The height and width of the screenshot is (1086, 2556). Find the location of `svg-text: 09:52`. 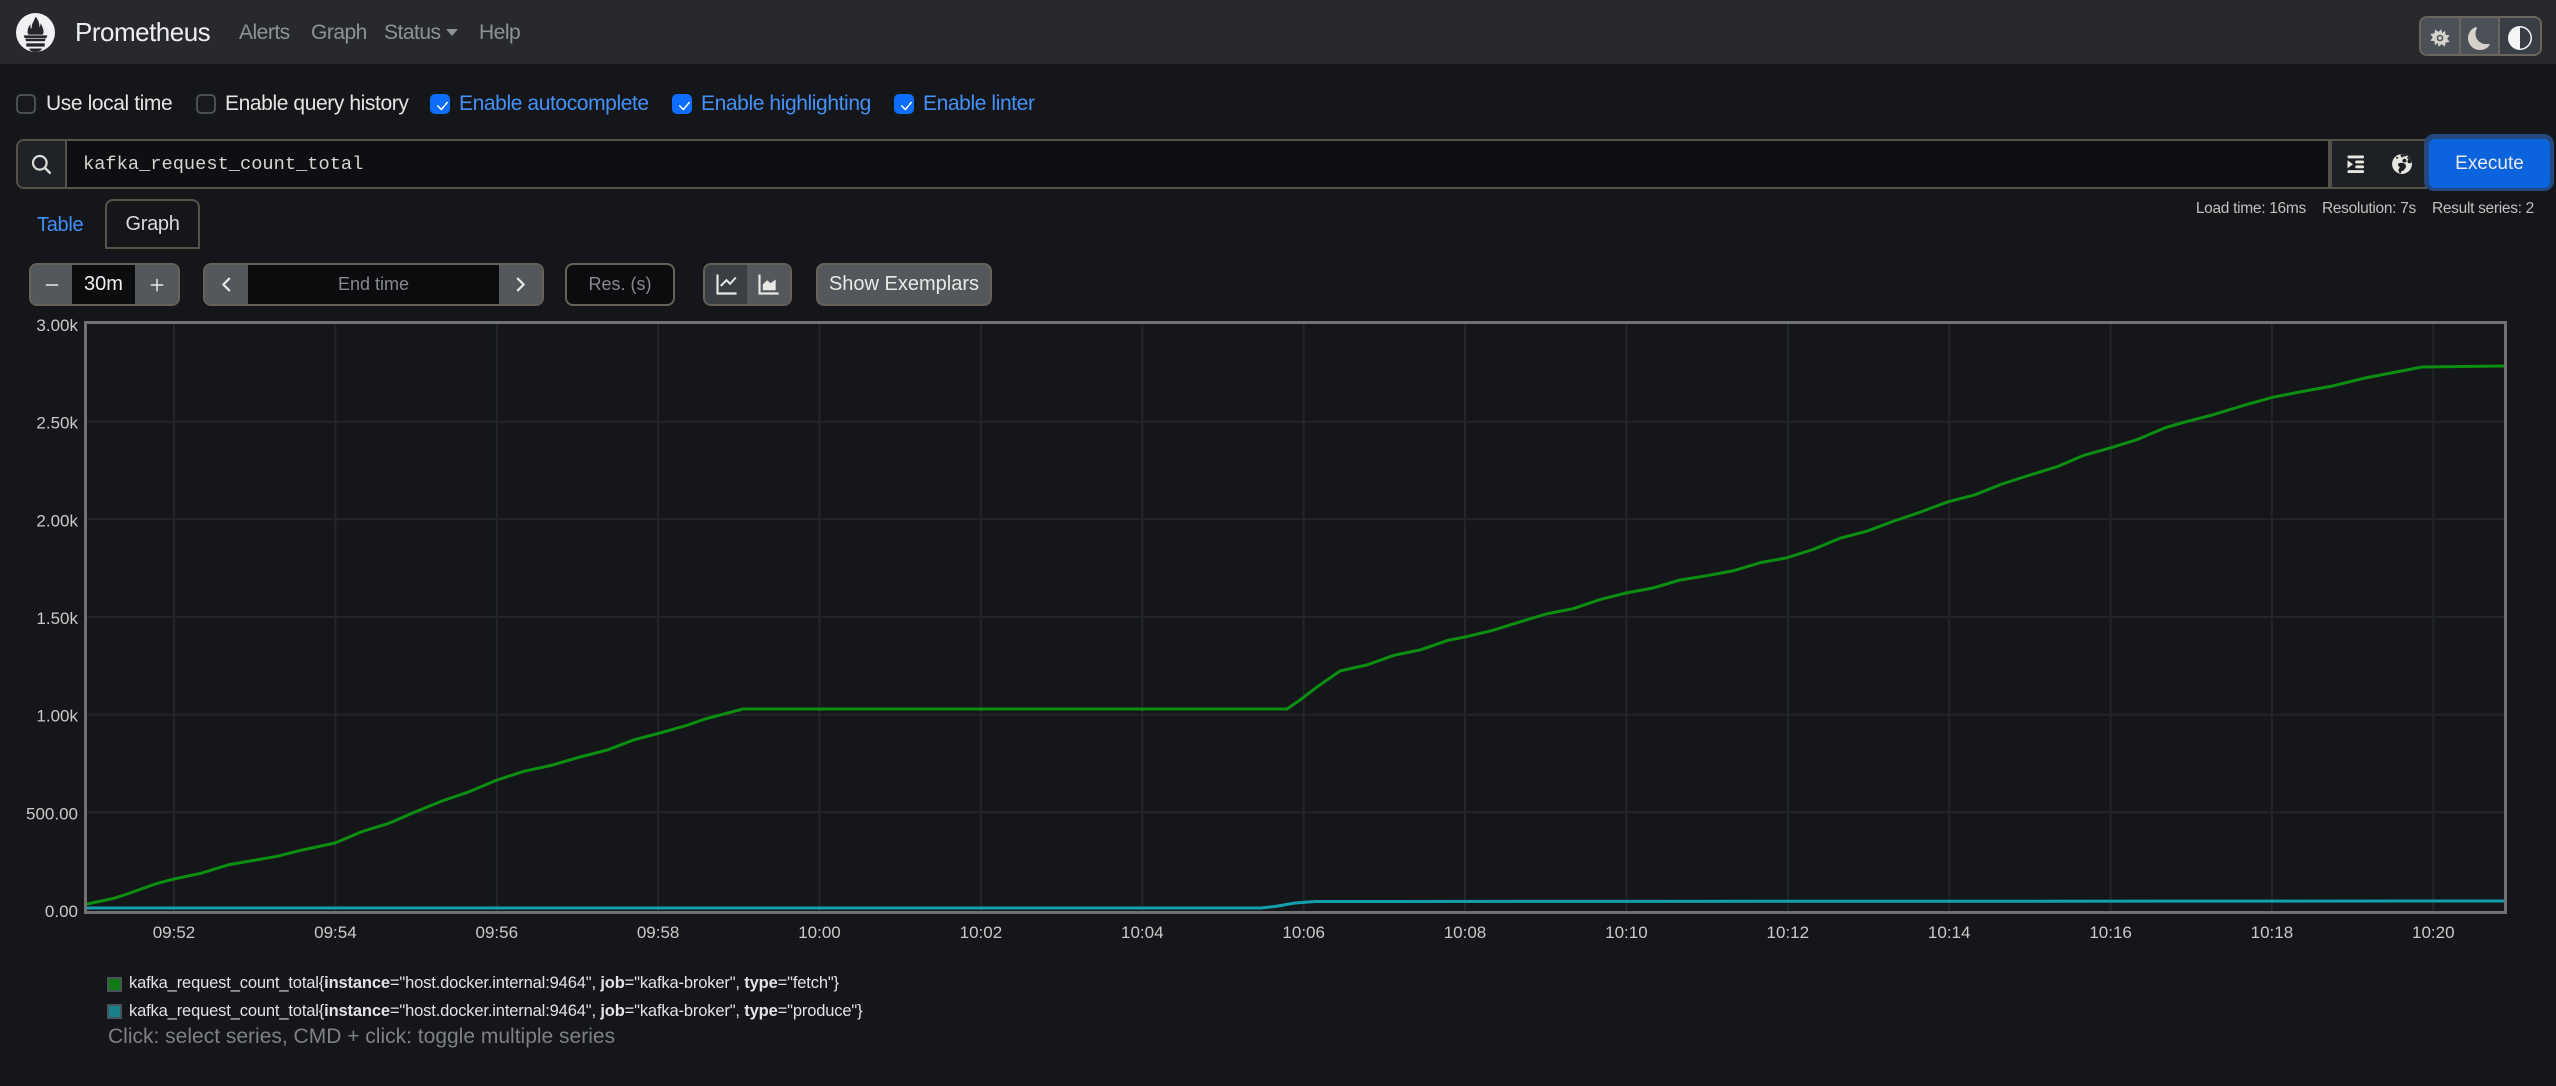

svg-text: 09:52 is located at coordinates (174, 932).